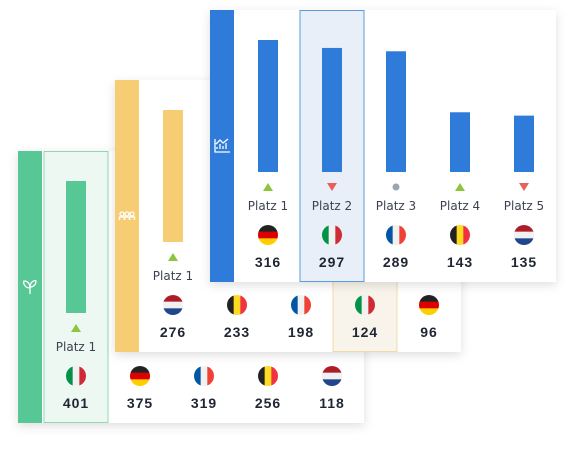 This screenshot has height=473, width=574. Describe the element at coordinates (429, 332) in the screenshot. I see `score-value: 96` at that location.